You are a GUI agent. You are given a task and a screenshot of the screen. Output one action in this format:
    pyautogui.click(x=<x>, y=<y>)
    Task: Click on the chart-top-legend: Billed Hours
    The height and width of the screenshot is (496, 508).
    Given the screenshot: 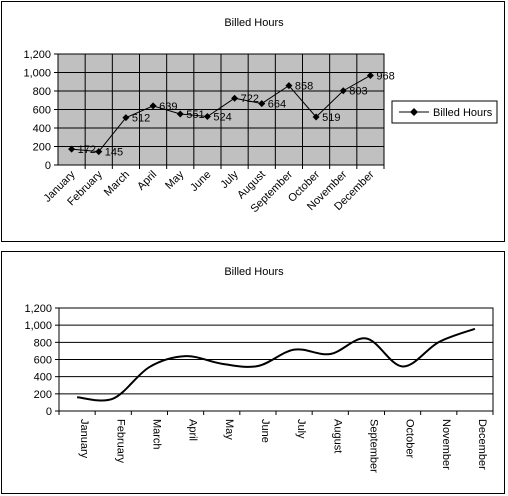 What is the action you would take?
    pyautogui.click(x=444, y=112)
    